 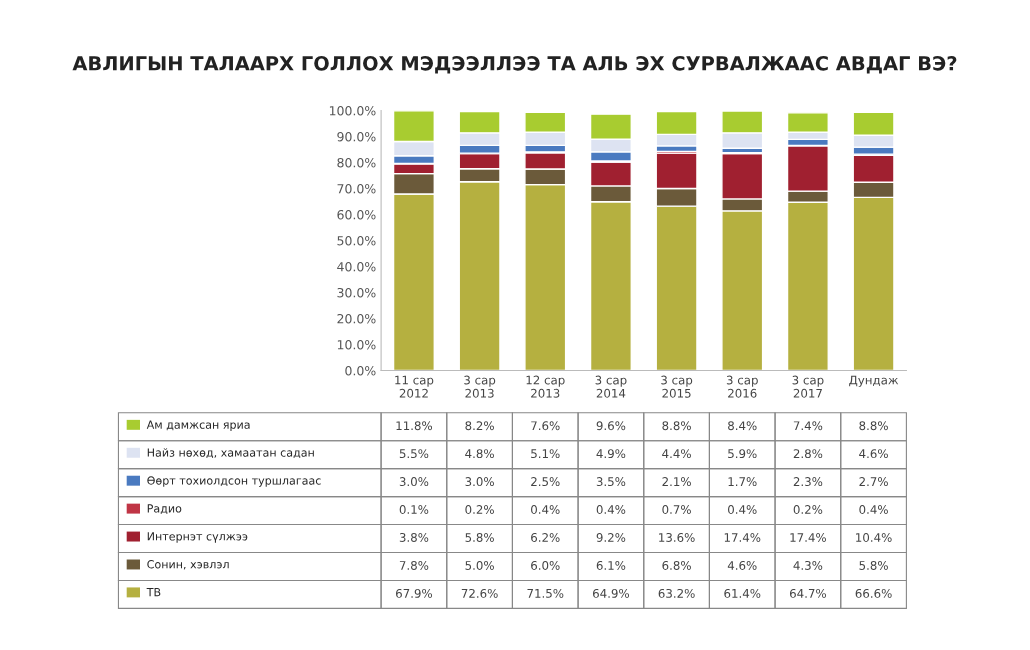 What do you see at coordinates (479, 593) in the screenshot?
I see `data-label: 72.6%` at bounding box center [479, 593].